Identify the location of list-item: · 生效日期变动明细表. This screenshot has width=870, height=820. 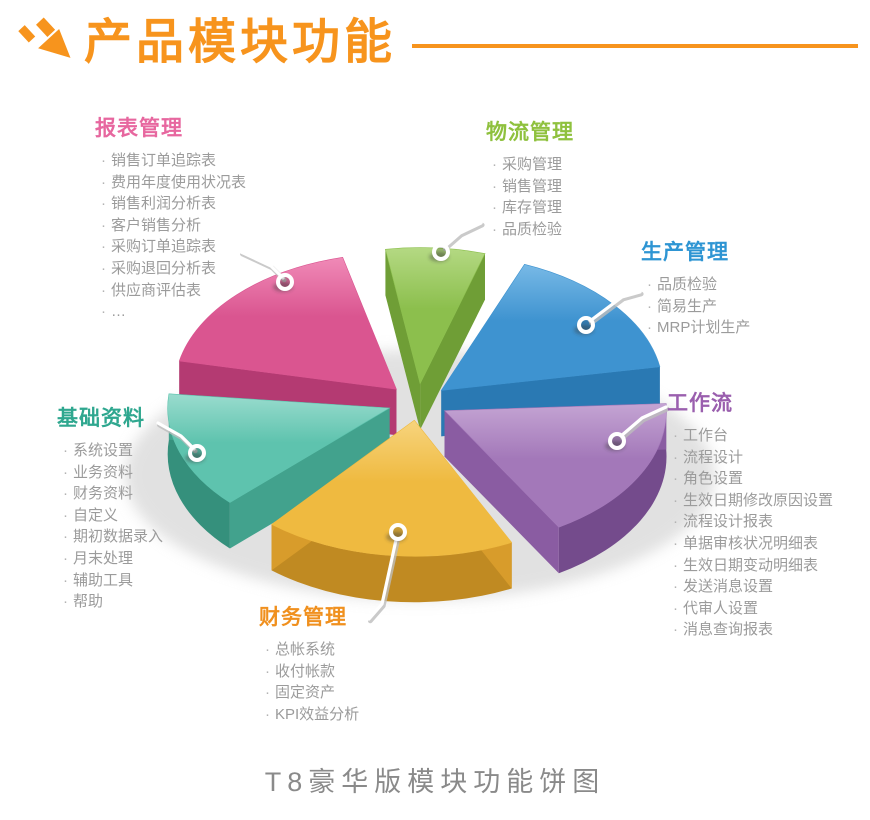
(753, 566).